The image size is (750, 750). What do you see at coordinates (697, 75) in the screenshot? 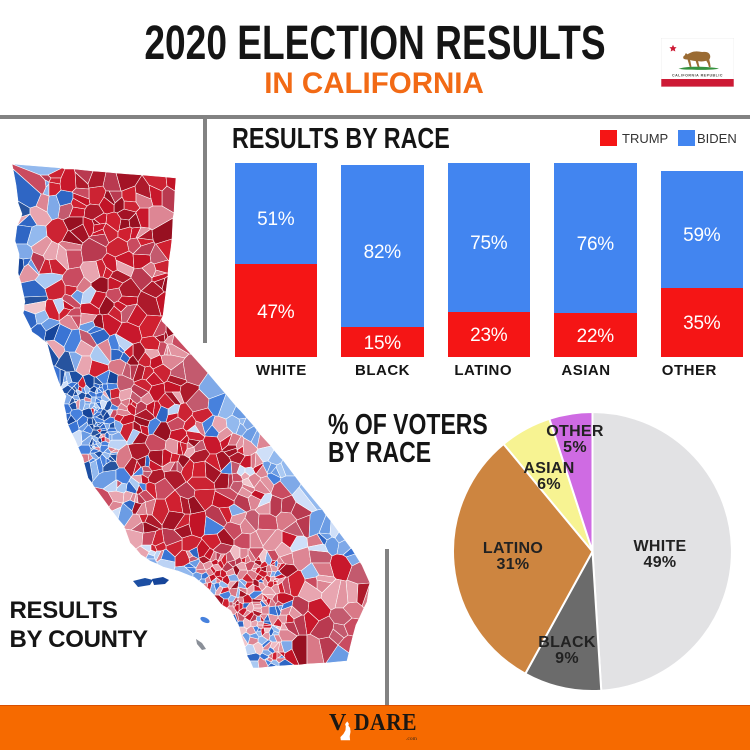
I see `svg-text: CALIFORNIA REPUBLIC` at bounding box center [697, 75].